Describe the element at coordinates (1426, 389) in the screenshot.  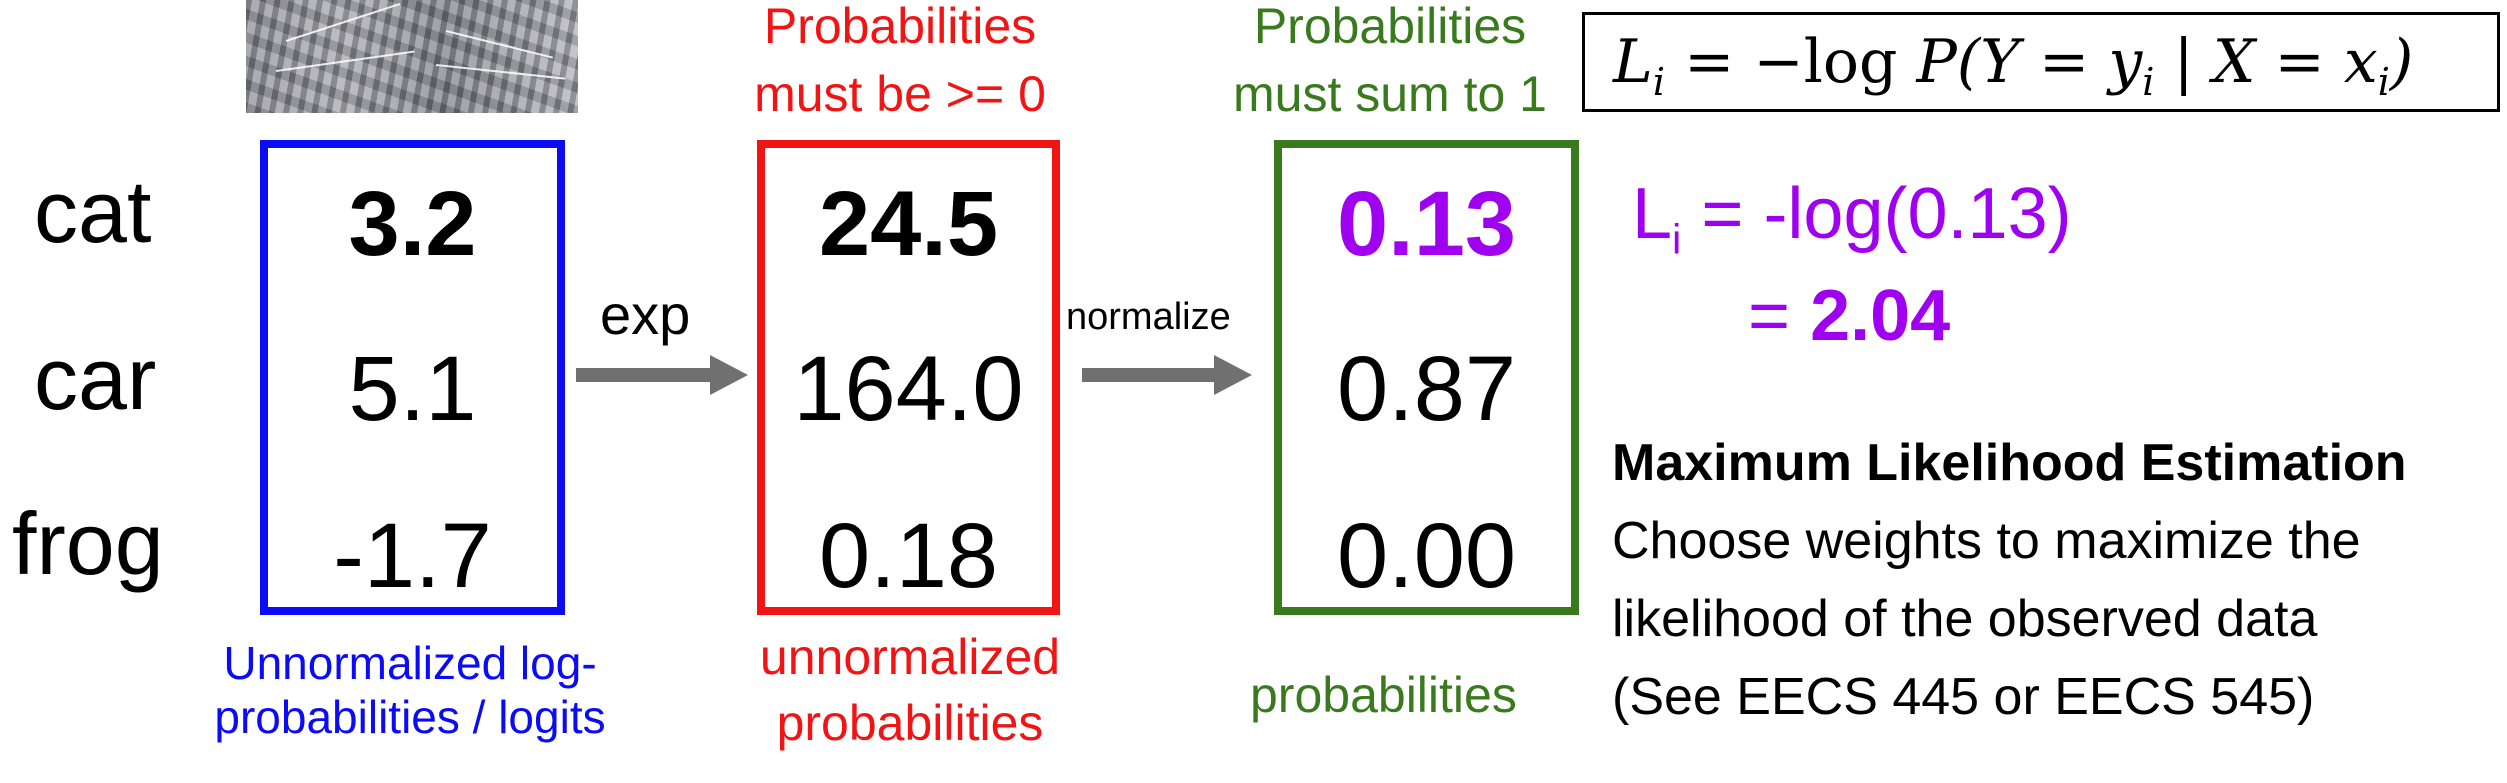
I see `probability-car: 0.87` at that location.